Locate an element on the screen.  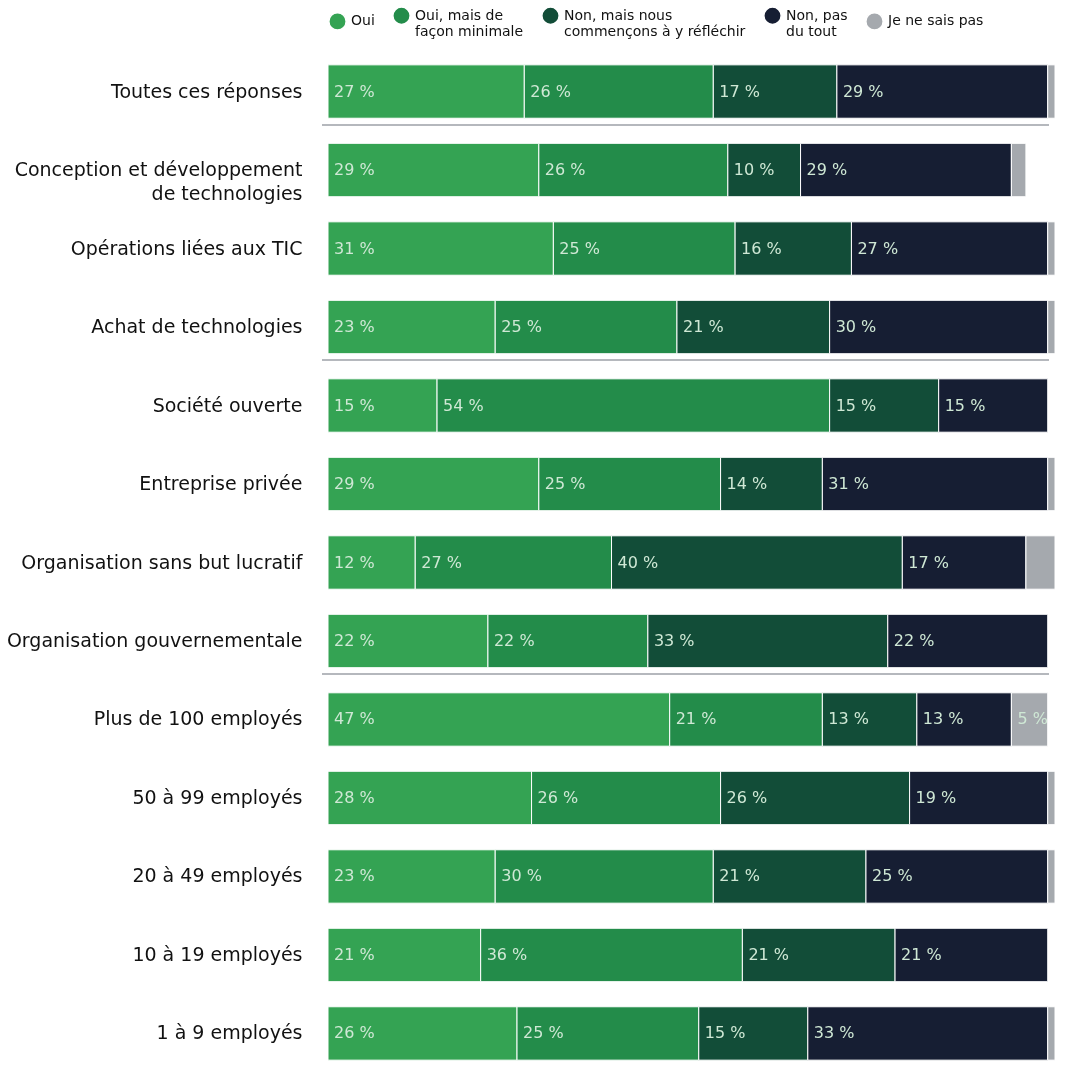
data-label: 54 % is located at coordinates (463, 405).